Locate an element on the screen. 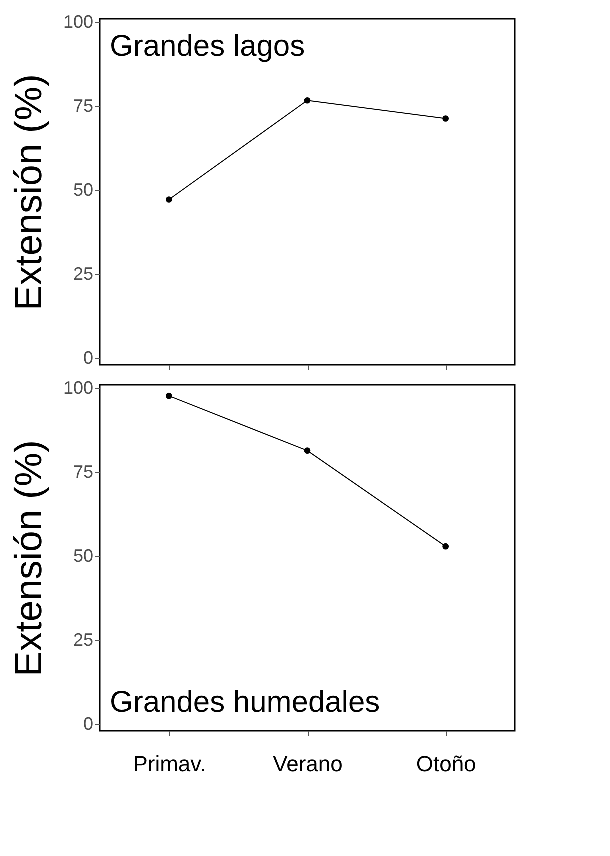 The image size is (610, 856). x-tick-label: Otoño is located at coordinates (446, 764).